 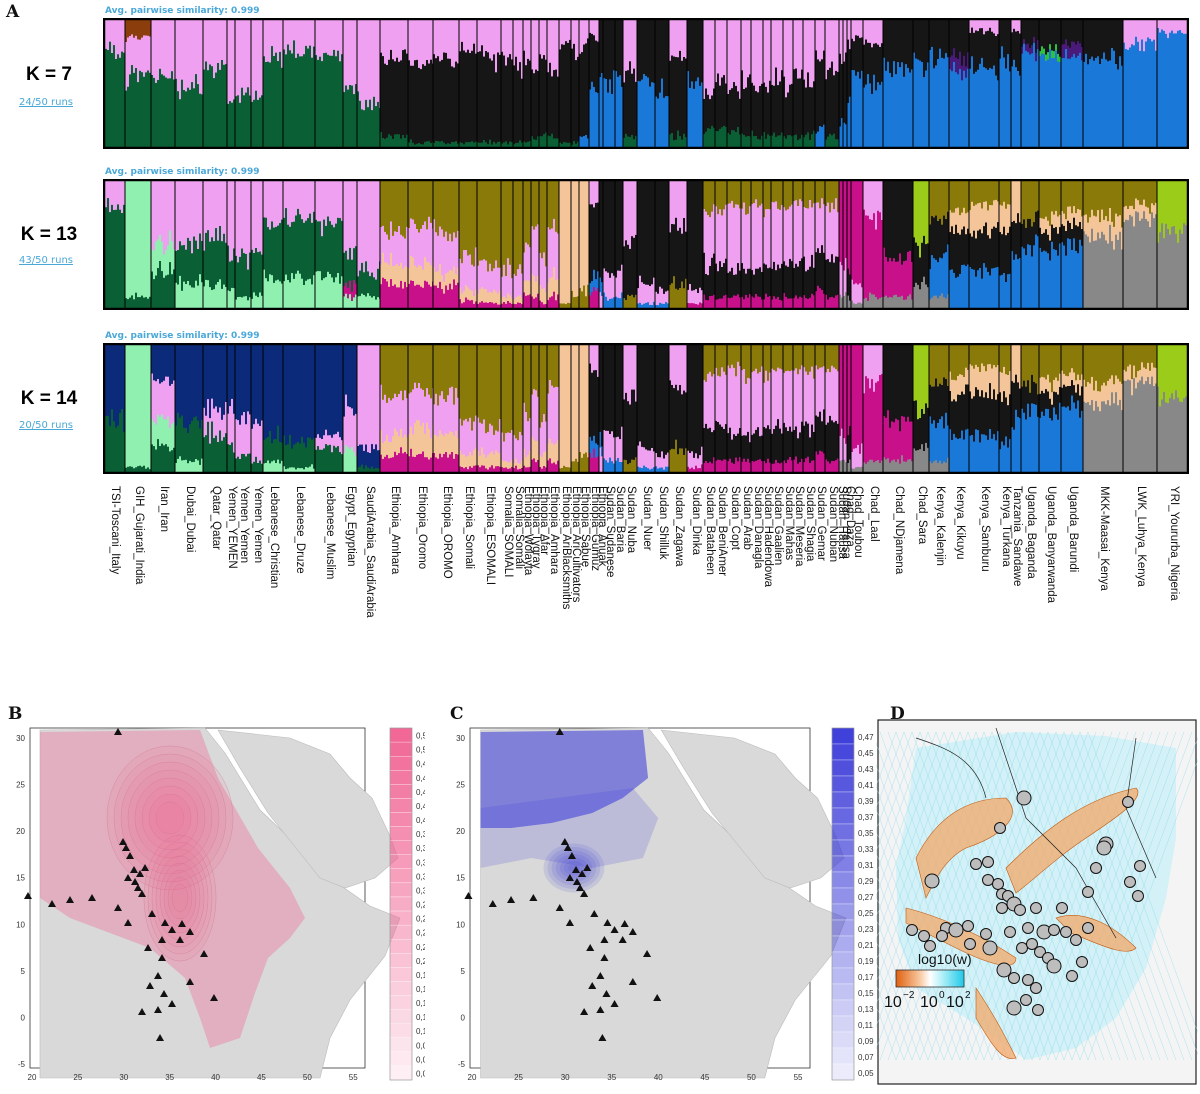 I want to click on runs-link: 43/50 runs, so click(x=46, y=260).